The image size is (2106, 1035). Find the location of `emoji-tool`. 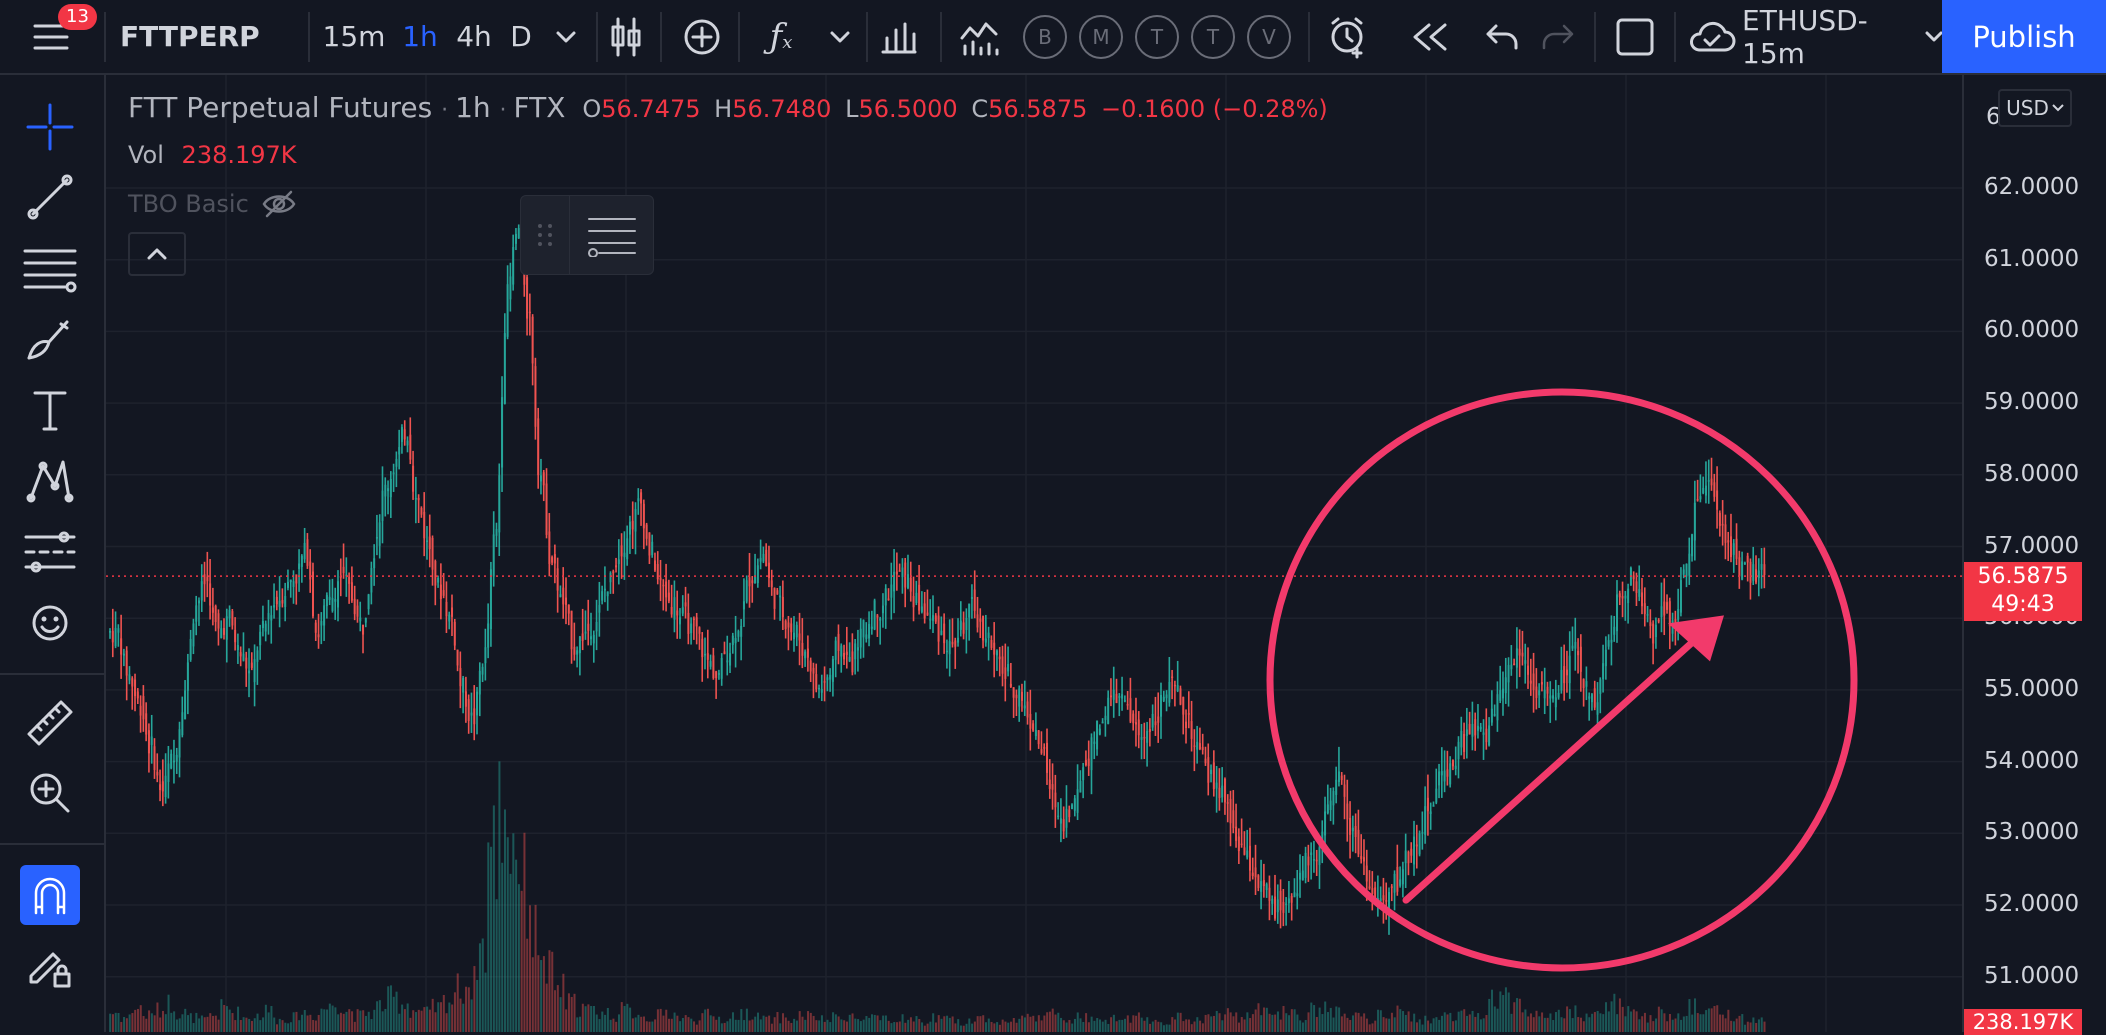

emoji-tool is located at coordinates (50, 623).